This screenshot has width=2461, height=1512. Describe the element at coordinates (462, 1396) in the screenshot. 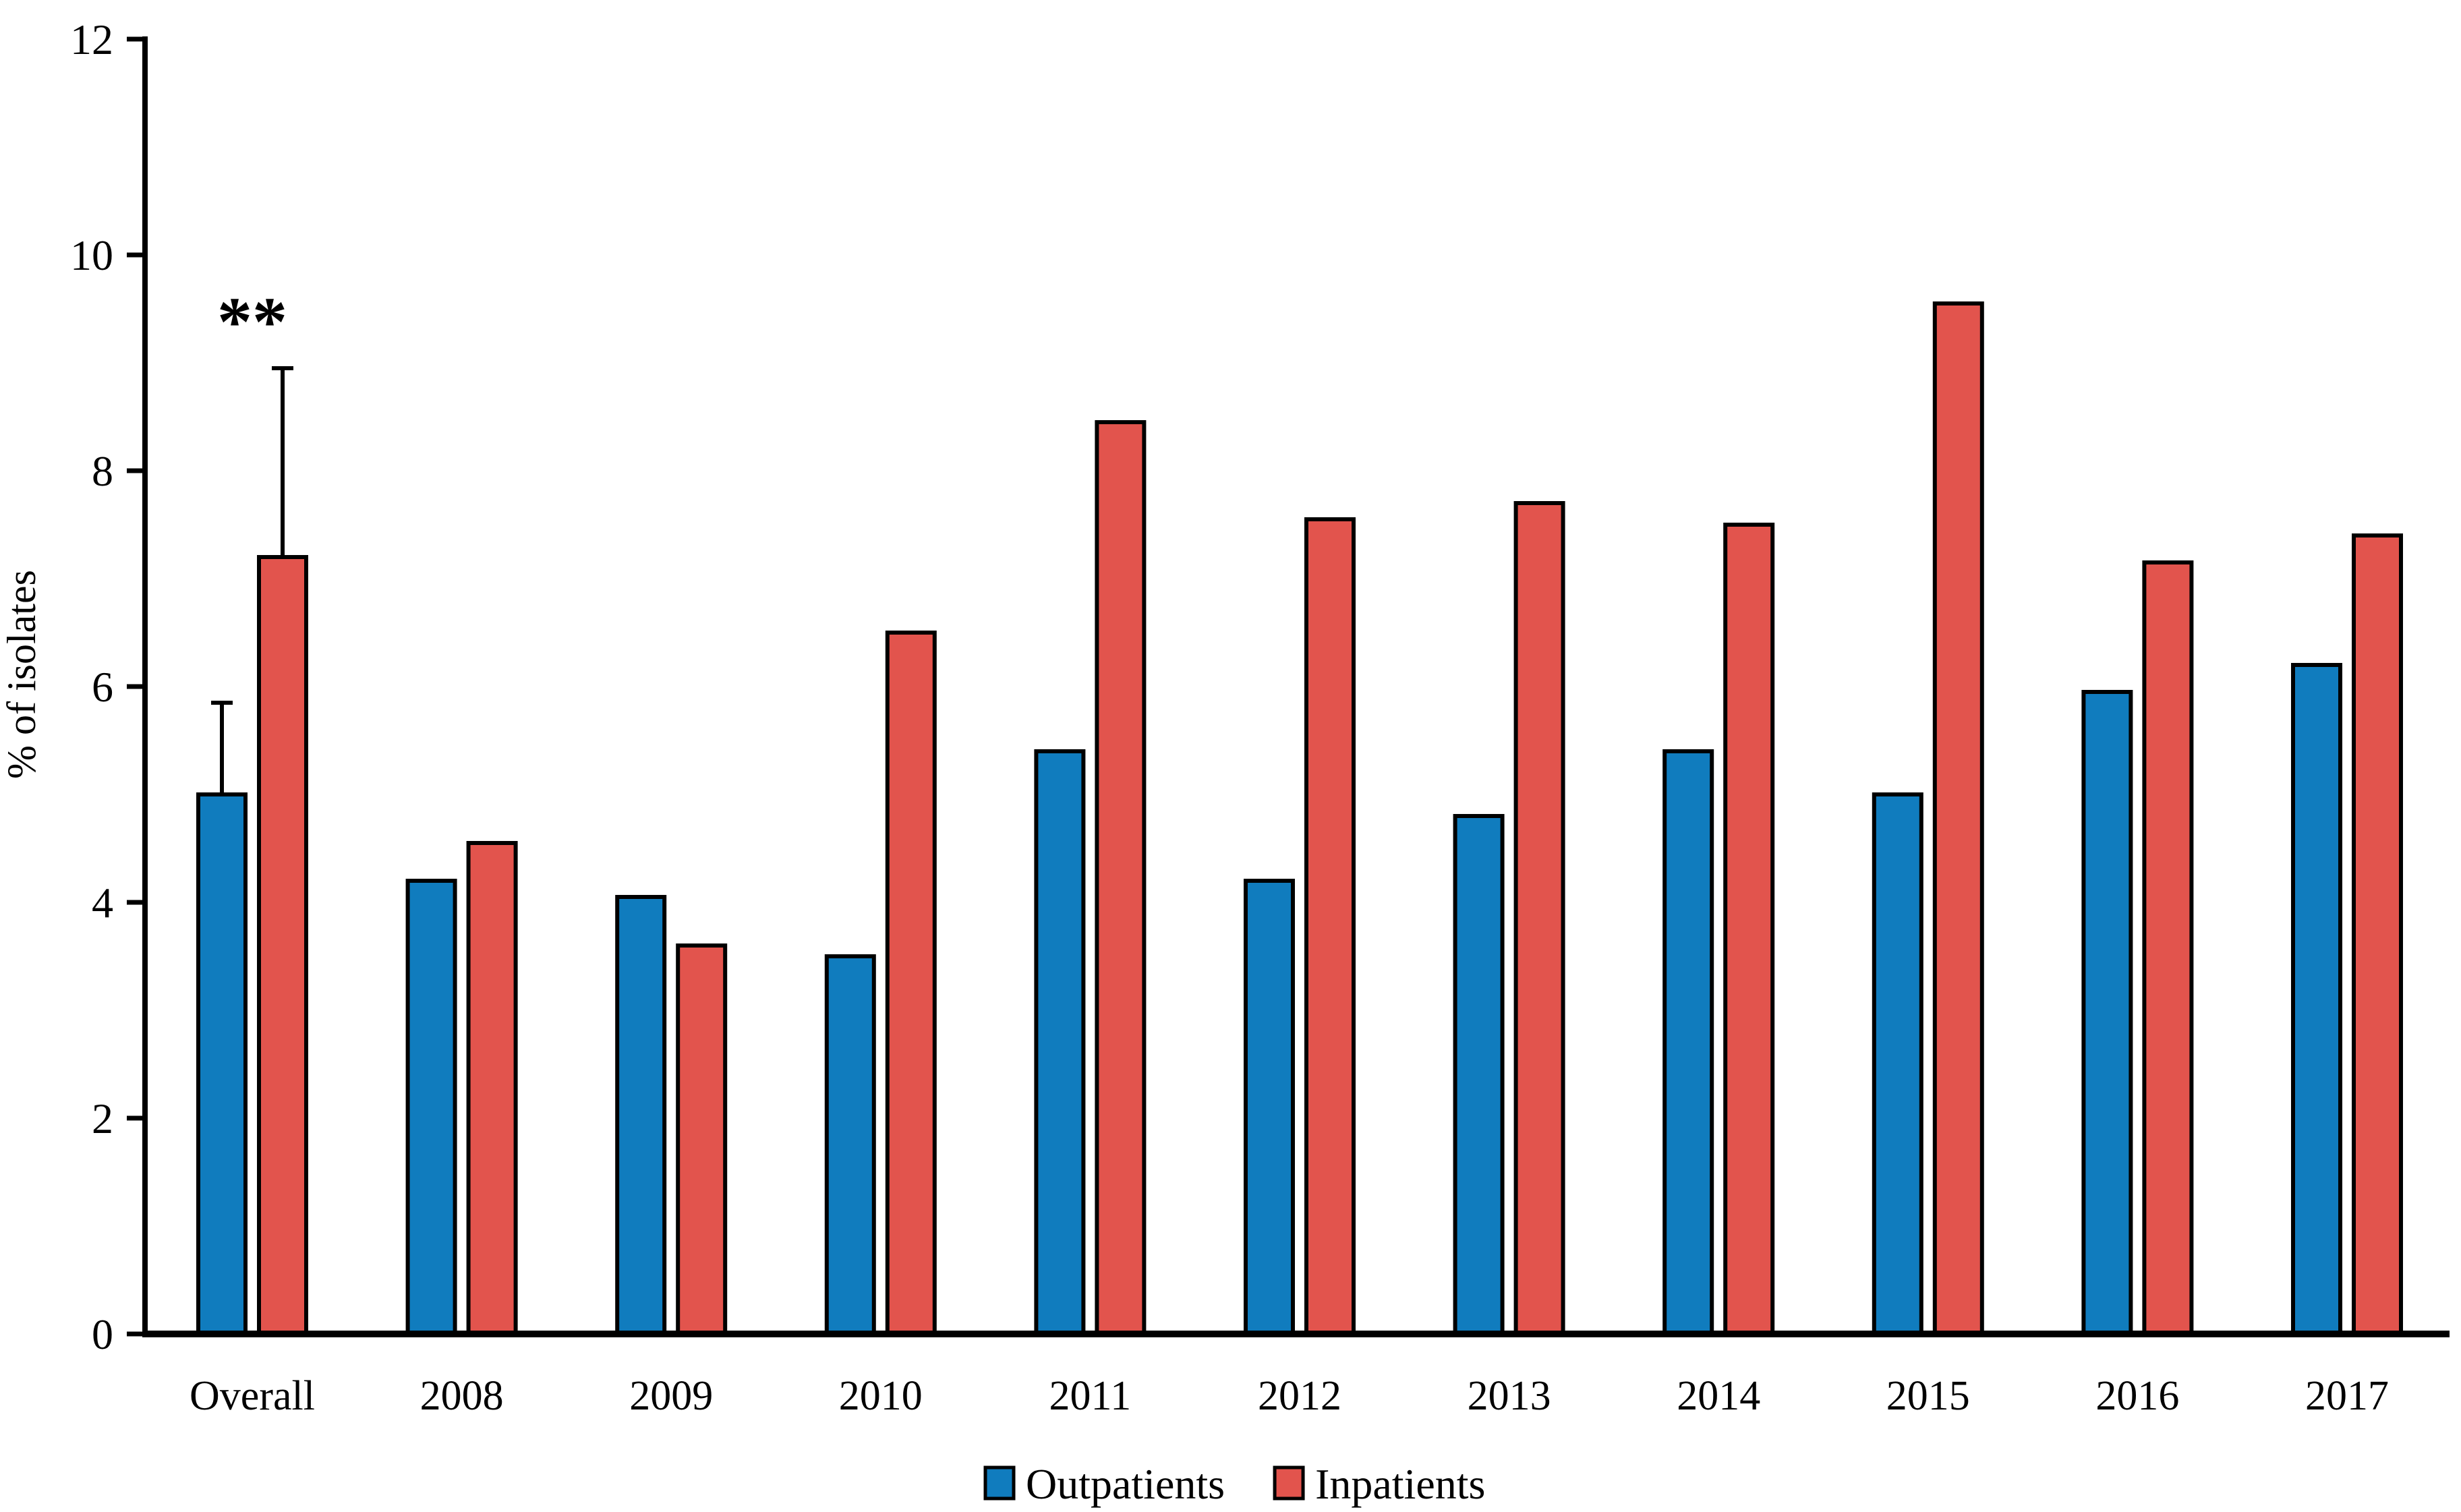

I see `x-tick-label-2008: 2008` at that location.